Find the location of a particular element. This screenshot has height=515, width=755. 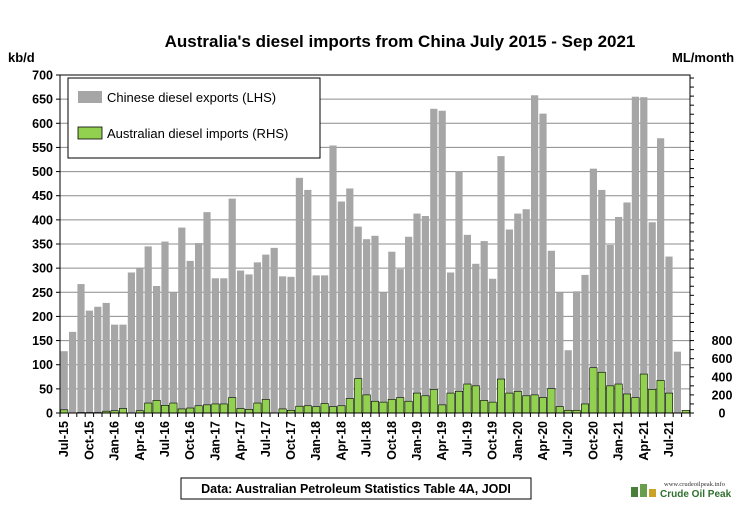

crude-oil-peak-logo: www.crudeoilpeak.info Crude Oil Peak is located at coordinates (681, 490).